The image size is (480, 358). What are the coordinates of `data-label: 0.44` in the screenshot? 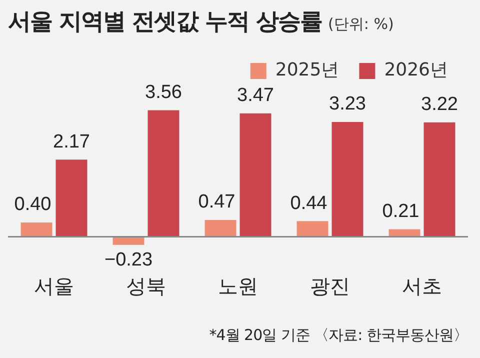 It's located at (309, 203).